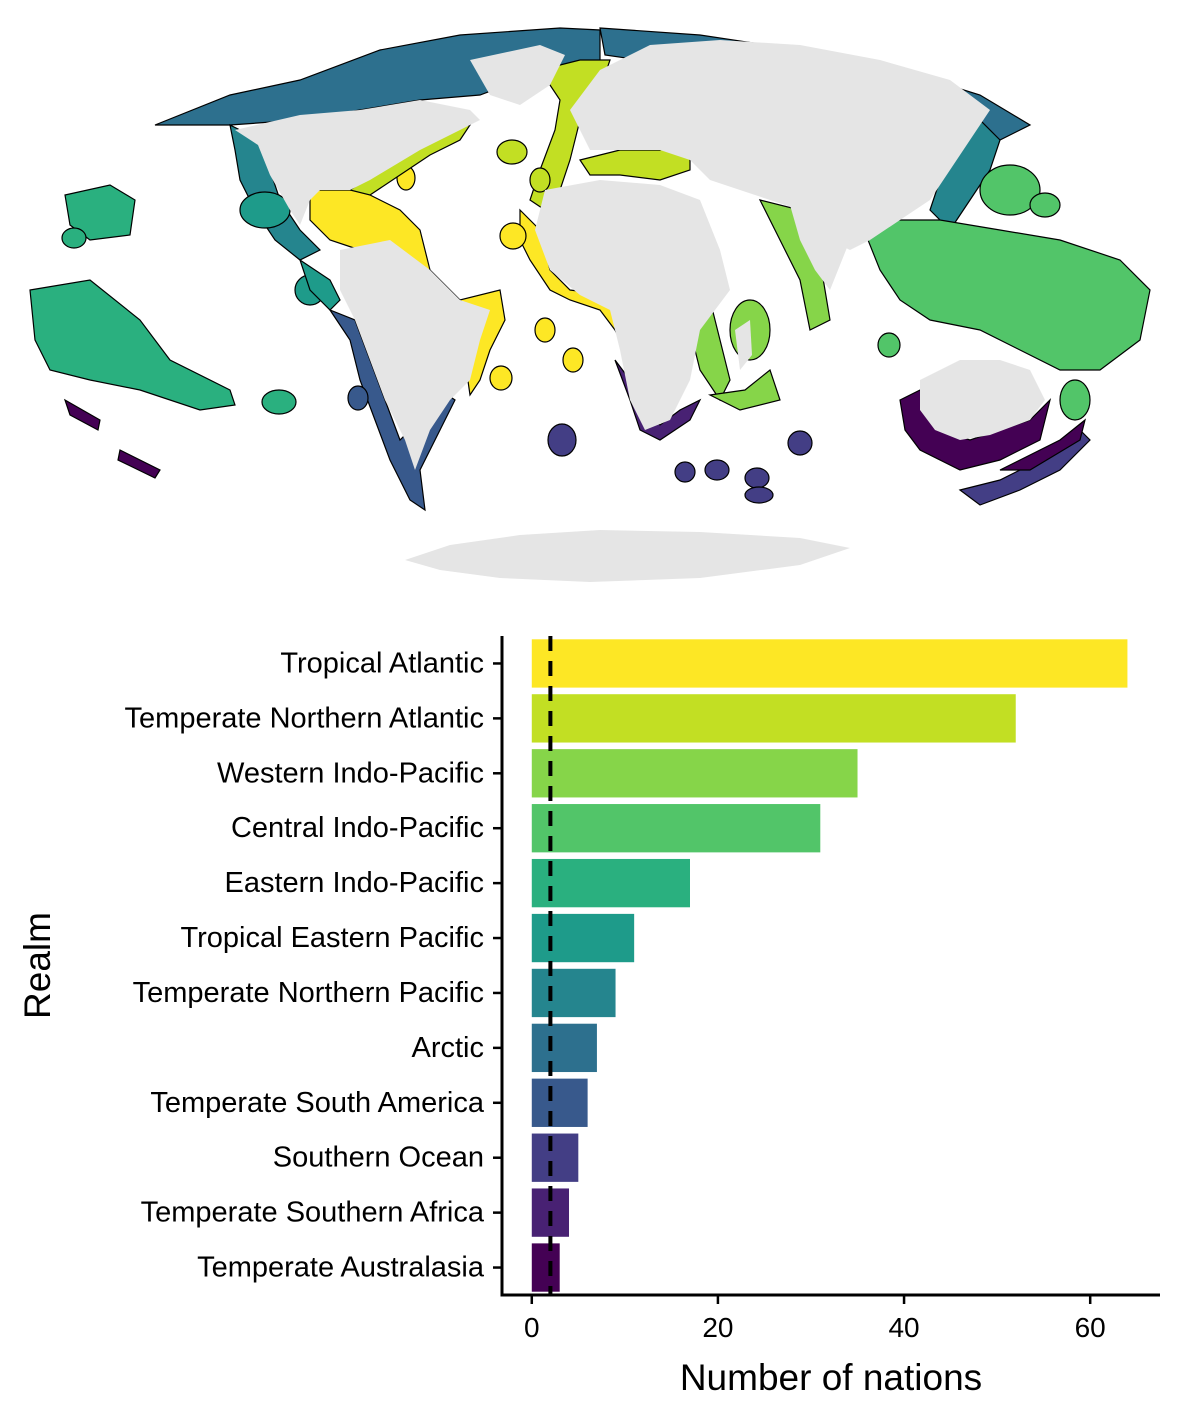  I want to click on zone-tep-coast, so click(319, 284).